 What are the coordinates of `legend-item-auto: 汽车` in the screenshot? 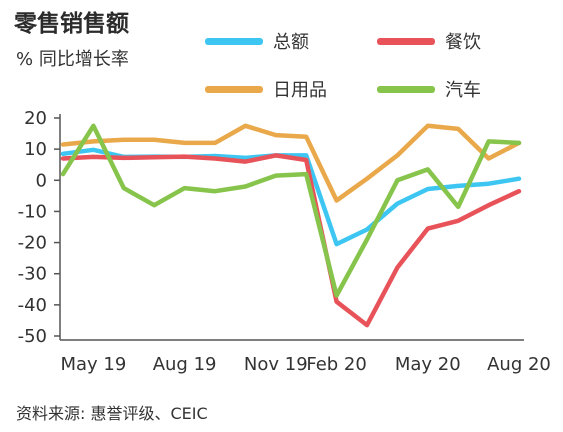 It's located at (429, 89).